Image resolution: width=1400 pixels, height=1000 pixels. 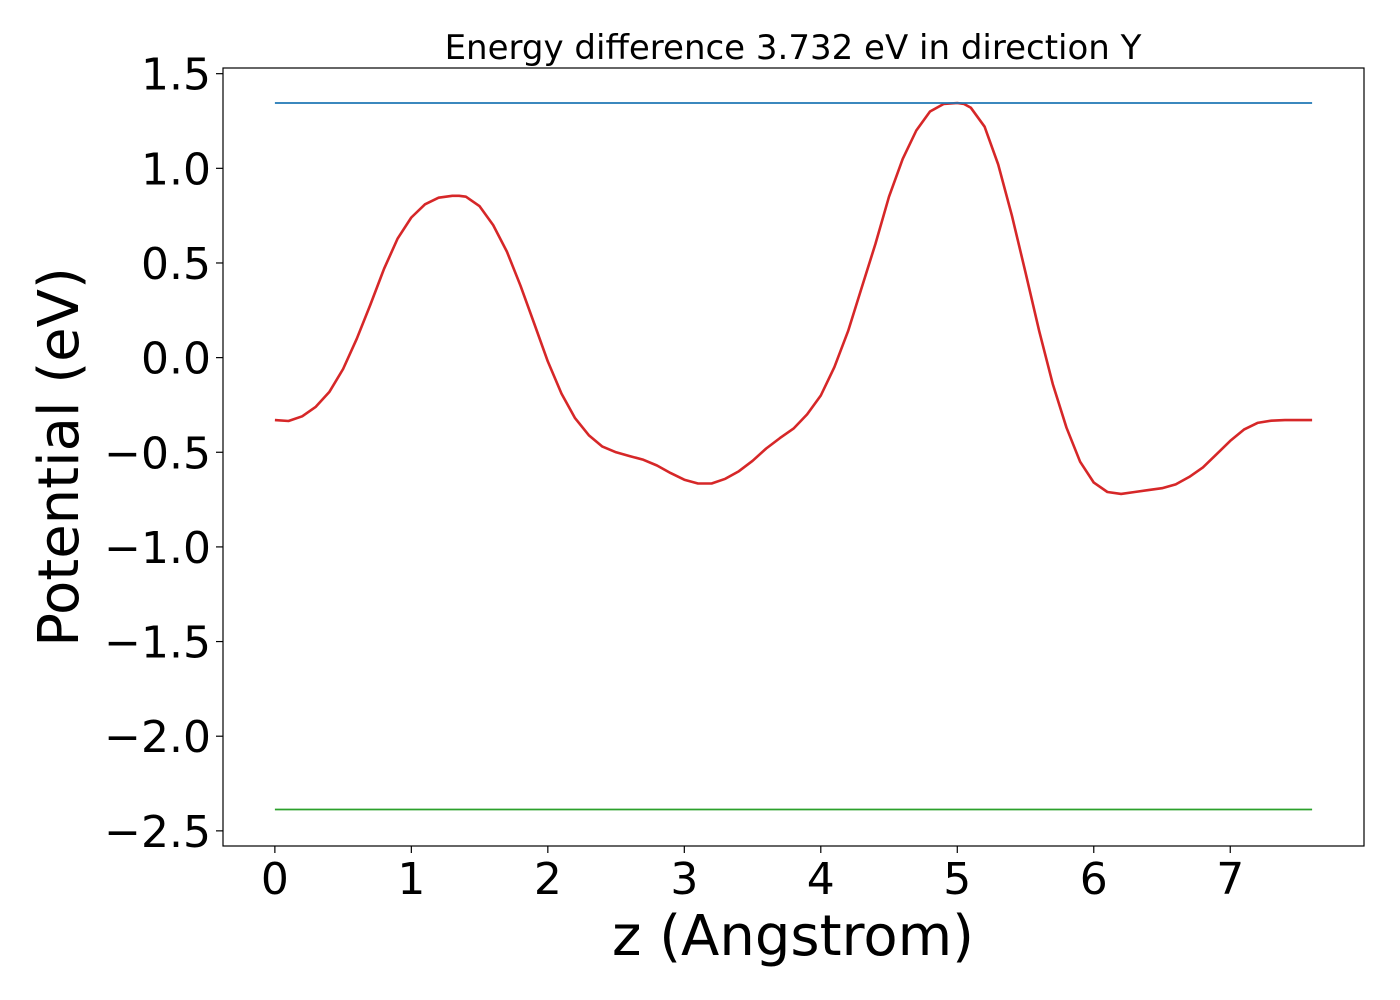 I want to click on x-tick-label: 6, so click(x=1094, y=879).